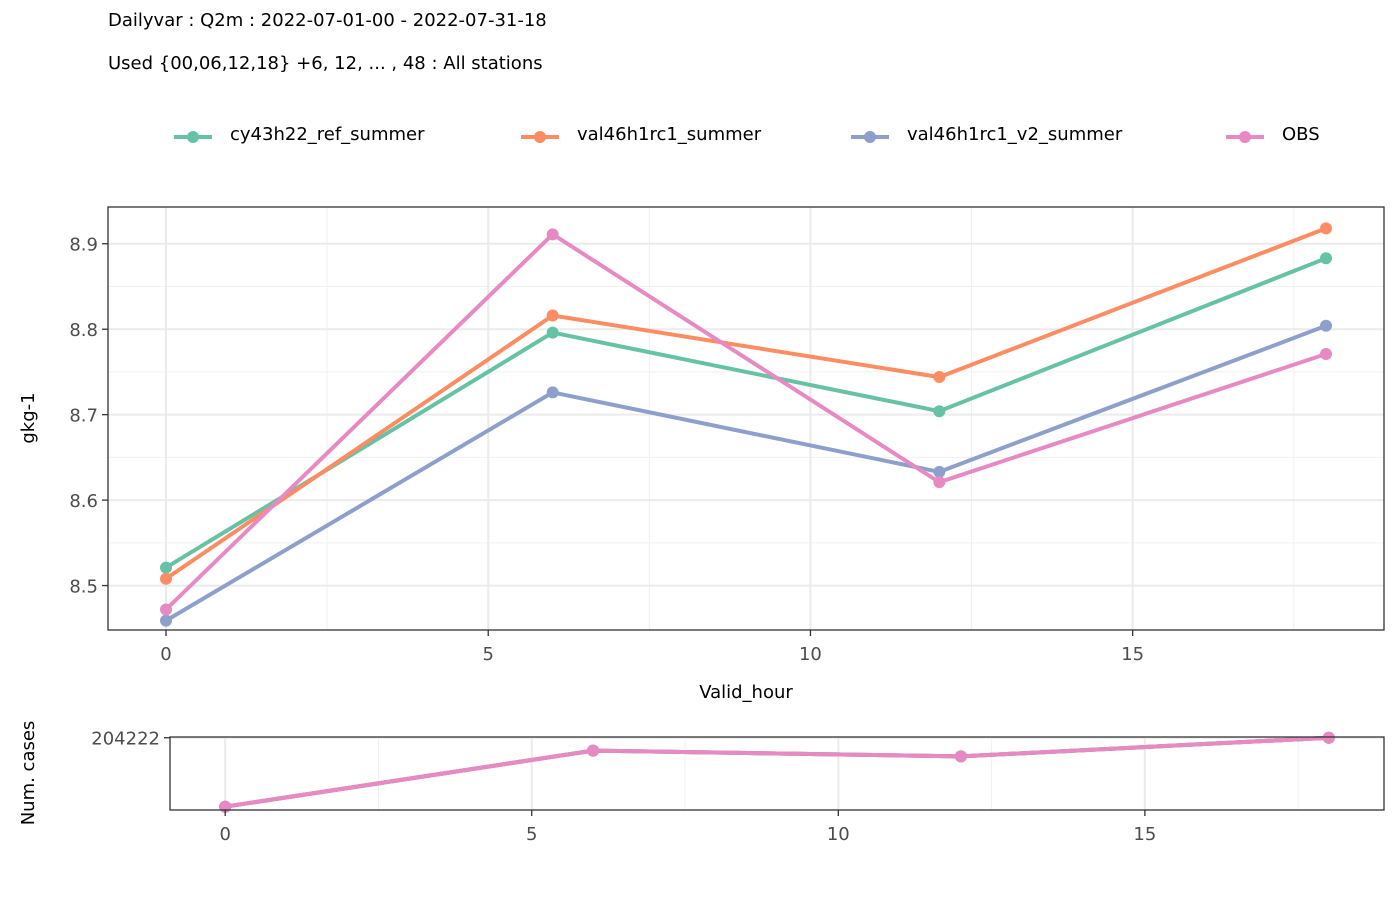  What do you see at coordinates (1245, 137) in the screenshot?
I see `legend-key-obs` at bounding box center [1245, 137].